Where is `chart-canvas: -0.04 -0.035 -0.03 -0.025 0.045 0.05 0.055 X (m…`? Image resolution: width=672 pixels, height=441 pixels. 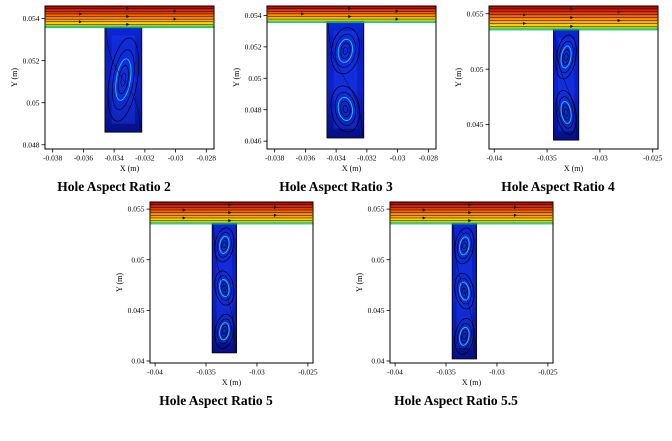
chart-canvas: -0.04 -0.035 -0.03 -0.025 0.045 0.05 0.055 X (m… is located at coordinates (558, 89).